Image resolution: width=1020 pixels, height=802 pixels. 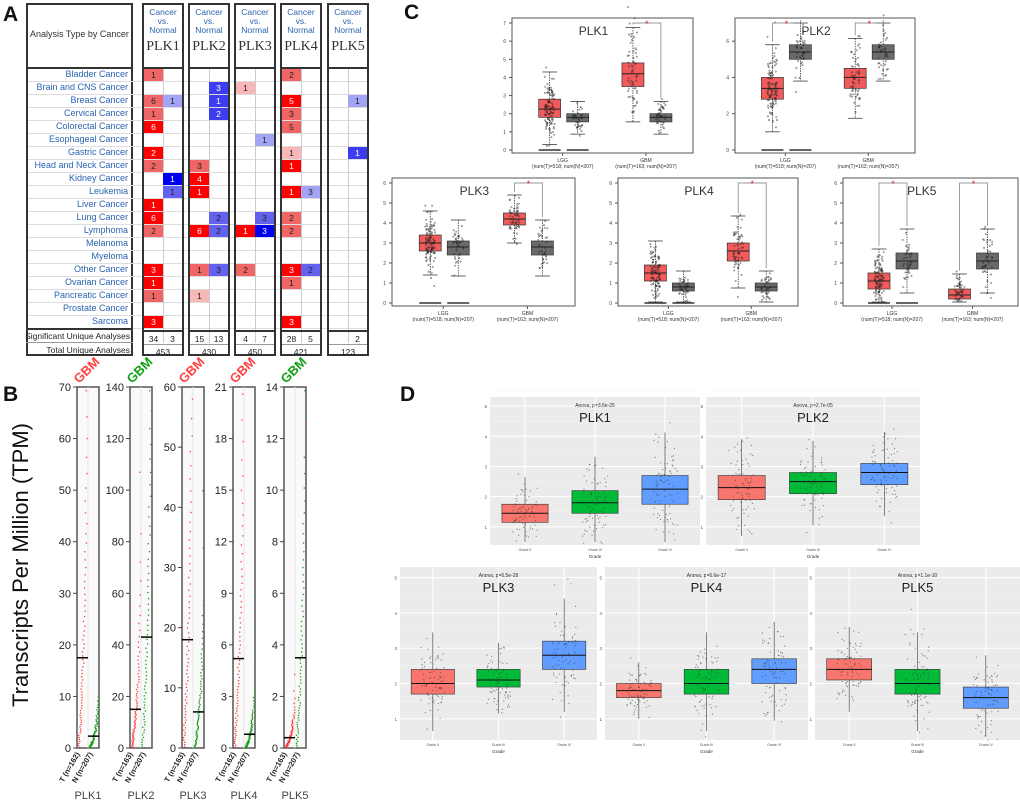 I want to click on overexpression-cell: 5, so click(x=291, y=127).